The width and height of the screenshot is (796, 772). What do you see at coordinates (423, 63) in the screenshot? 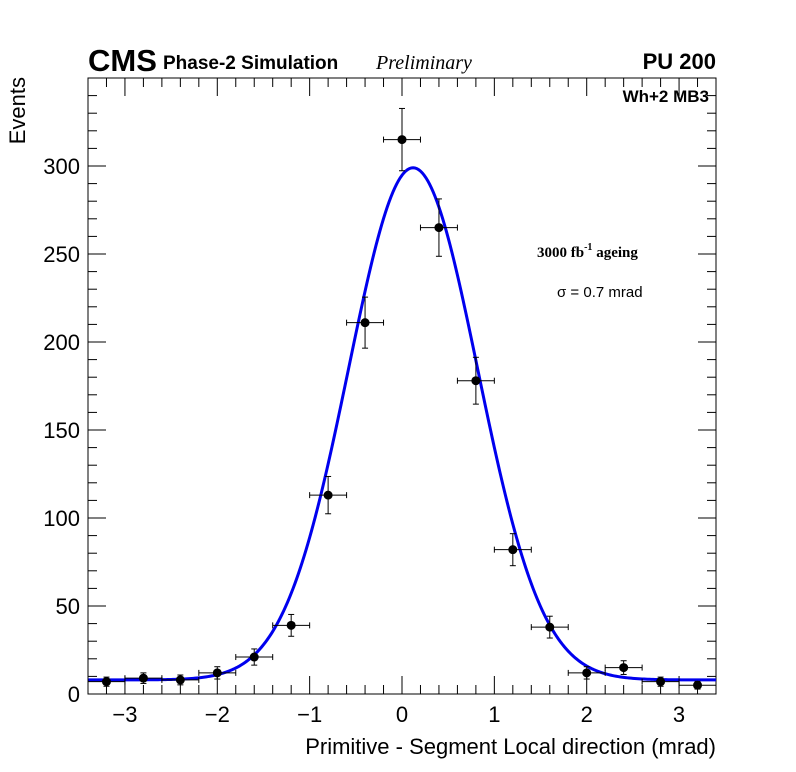
I see `preliminary-label: Preliminary` at bounding box center [423, 63].